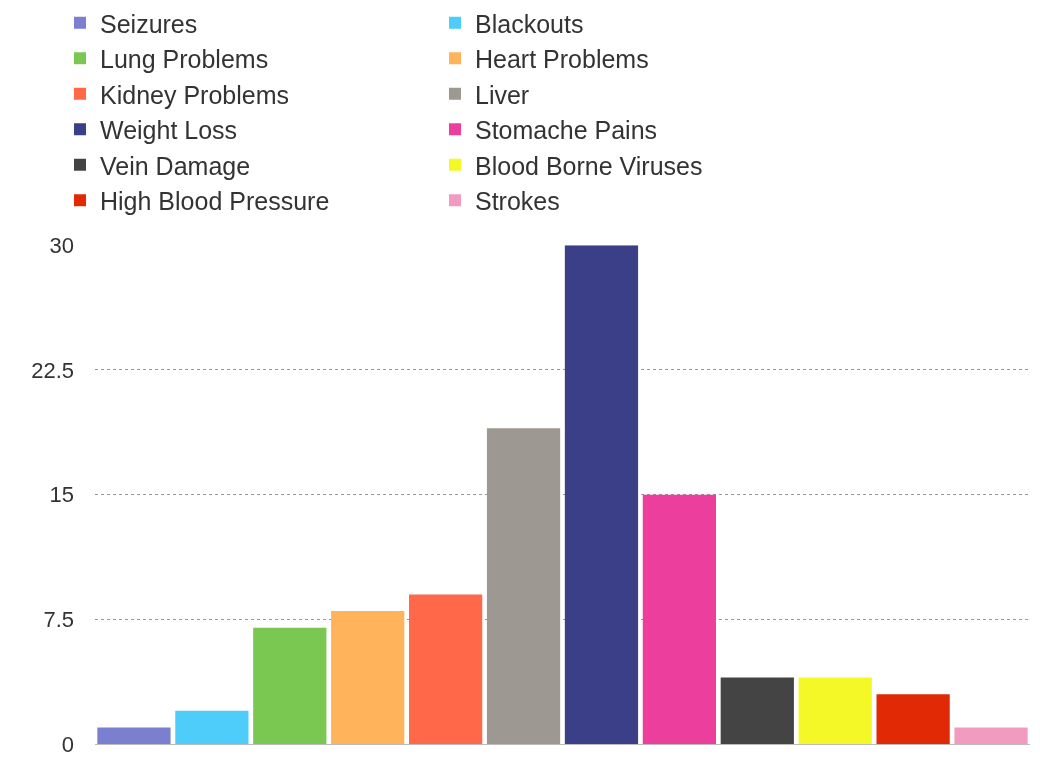  What do you see at coordinates (67, 744) in the screenshot?
I see `y-tick-label: 0` at bounding box center [67, 744].